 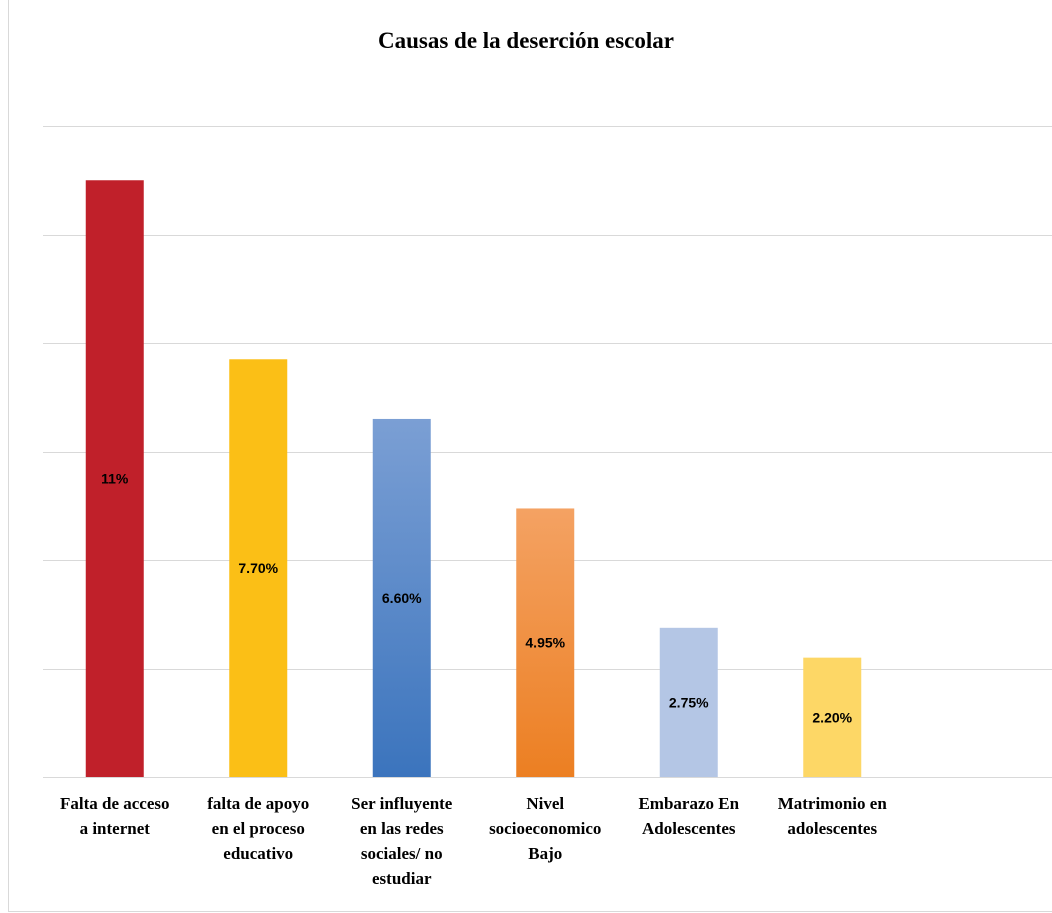 I want to click on category-label-line: a internet, so click(x=115, y=828).